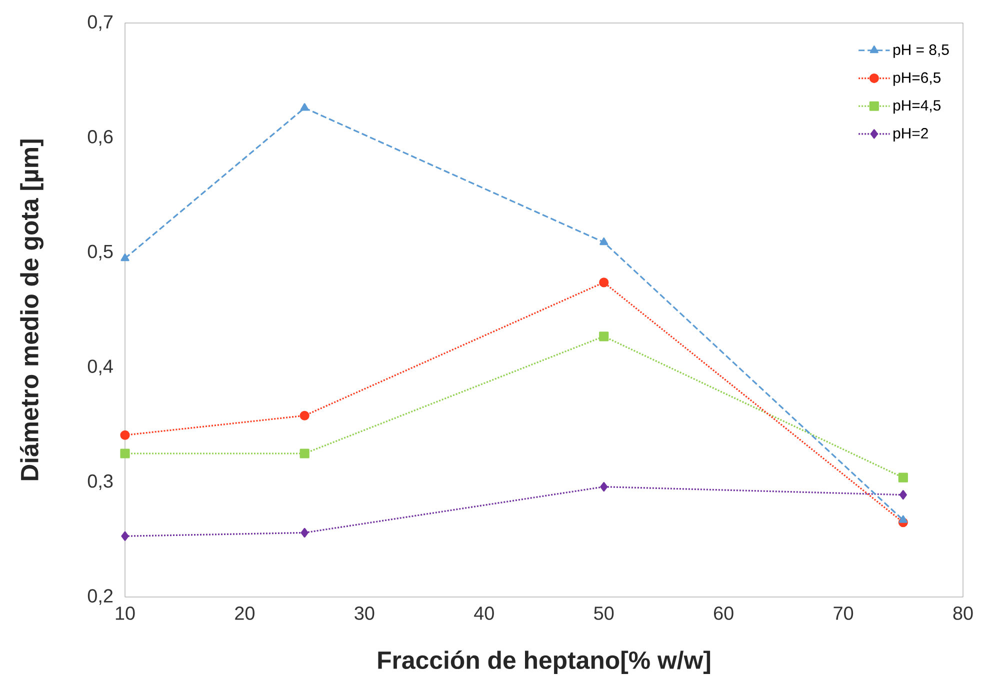 The width and height of the screenshot is (982, 698). Describe the element at coordinates (100, 482) in the screenshot. I see `y-tick-label: 0,3` at that location.